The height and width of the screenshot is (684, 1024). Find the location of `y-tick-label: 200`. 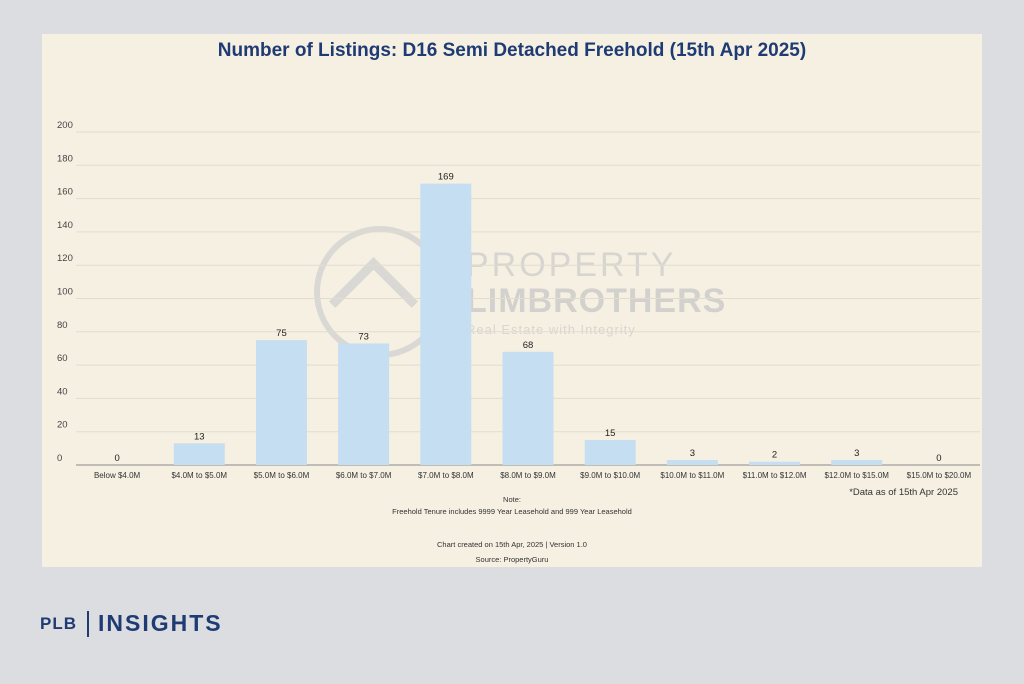

y-tick-label: 200 is located at coordinates (65, 125).